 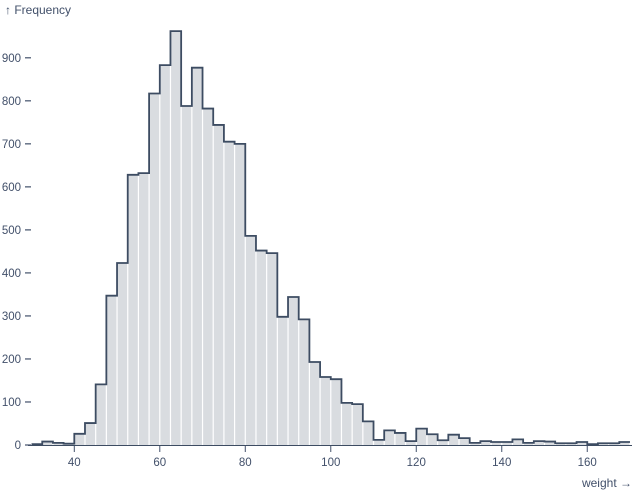 I want to click on y-tick-label: 900, so click(x=11, y=59).